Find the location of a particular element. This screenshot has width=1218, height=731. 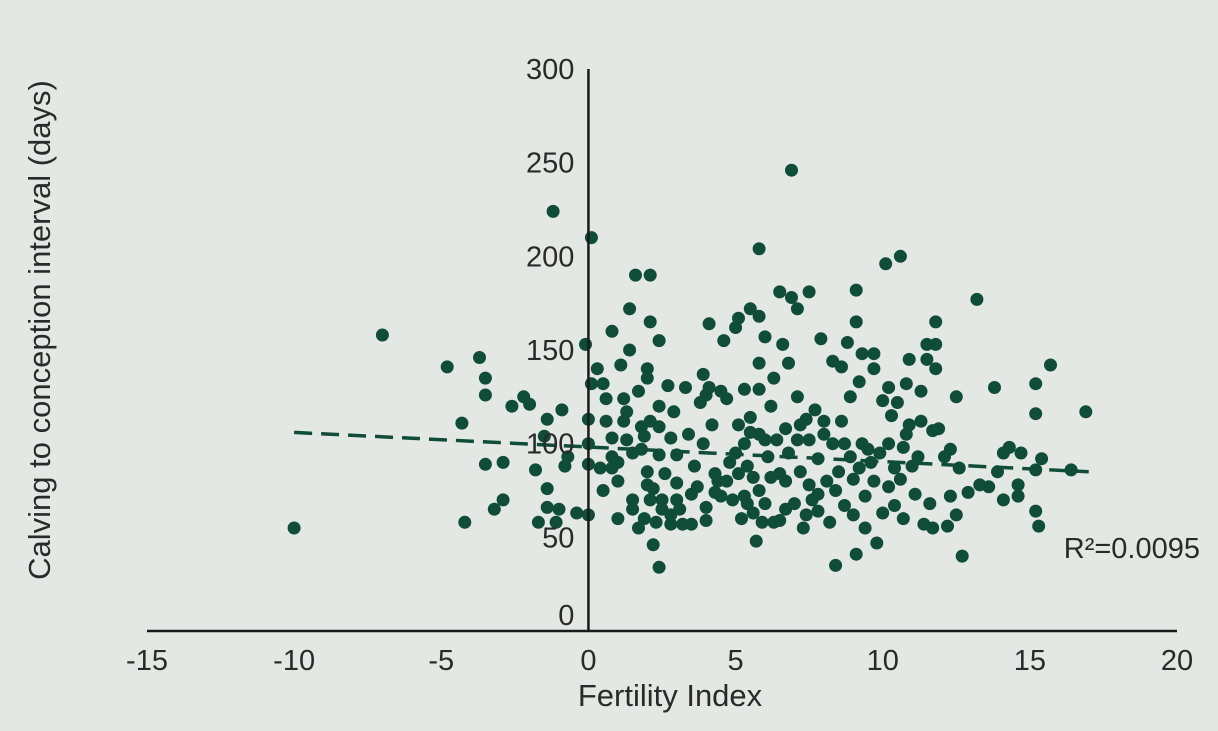

y-tick-label: 300 is located at coordinates (550, 70).